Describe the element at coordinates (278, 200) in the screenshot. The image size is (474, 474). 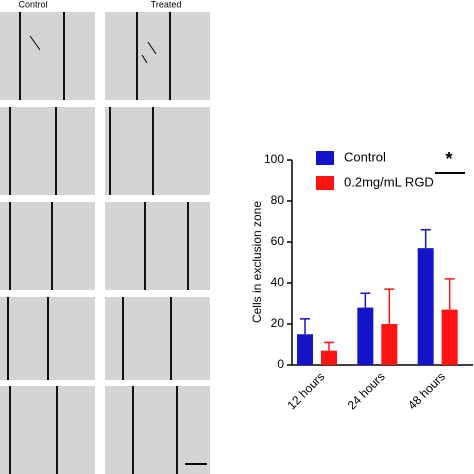
I see `y-tick-label: 80` at that location.